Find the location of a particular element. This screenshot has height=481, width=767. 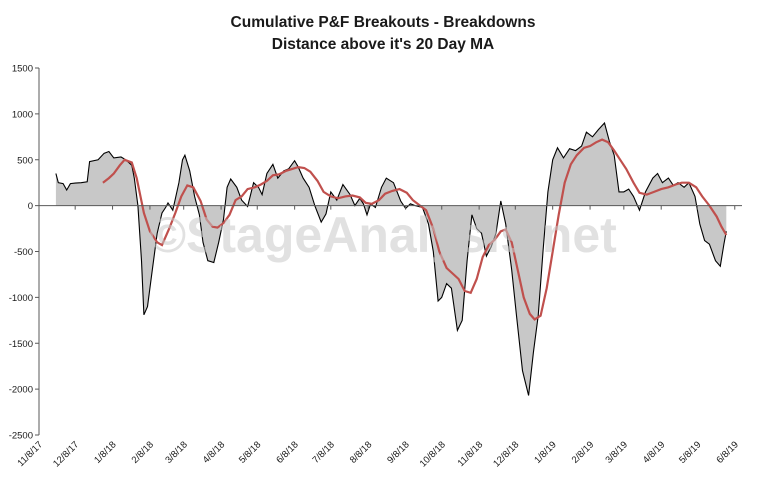

y-tick-label: 0 is located at coordinates (30, 206).